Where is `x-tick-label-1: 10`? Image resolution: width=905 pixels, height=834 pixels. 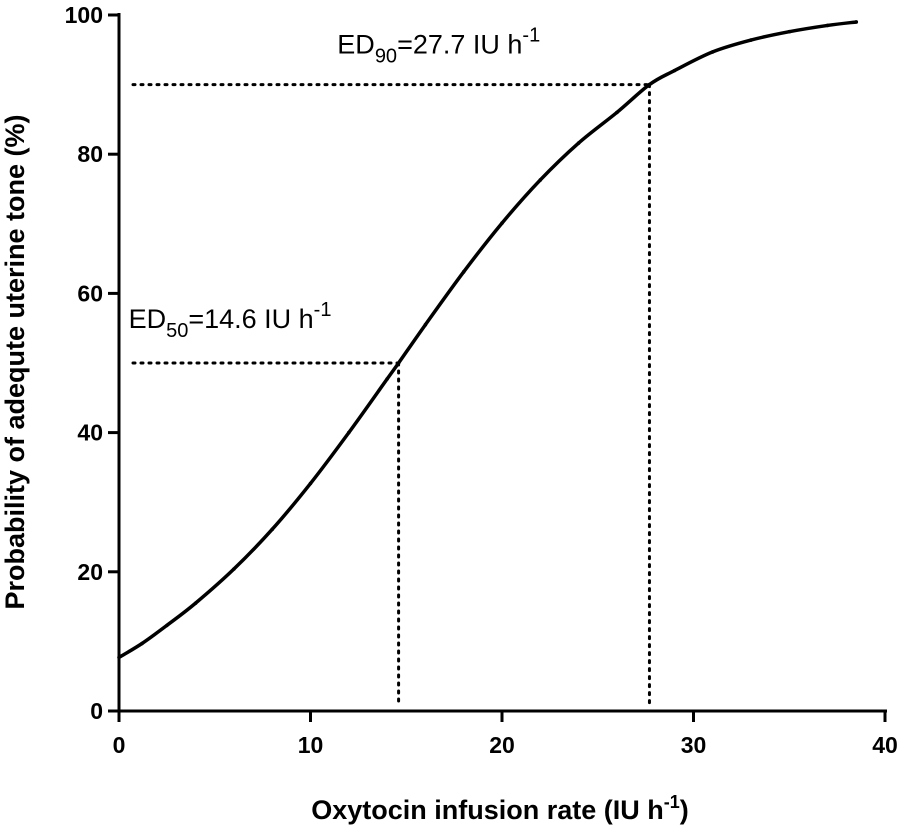 x-tick-label-1: 10 is located at coordinates (311, 745).